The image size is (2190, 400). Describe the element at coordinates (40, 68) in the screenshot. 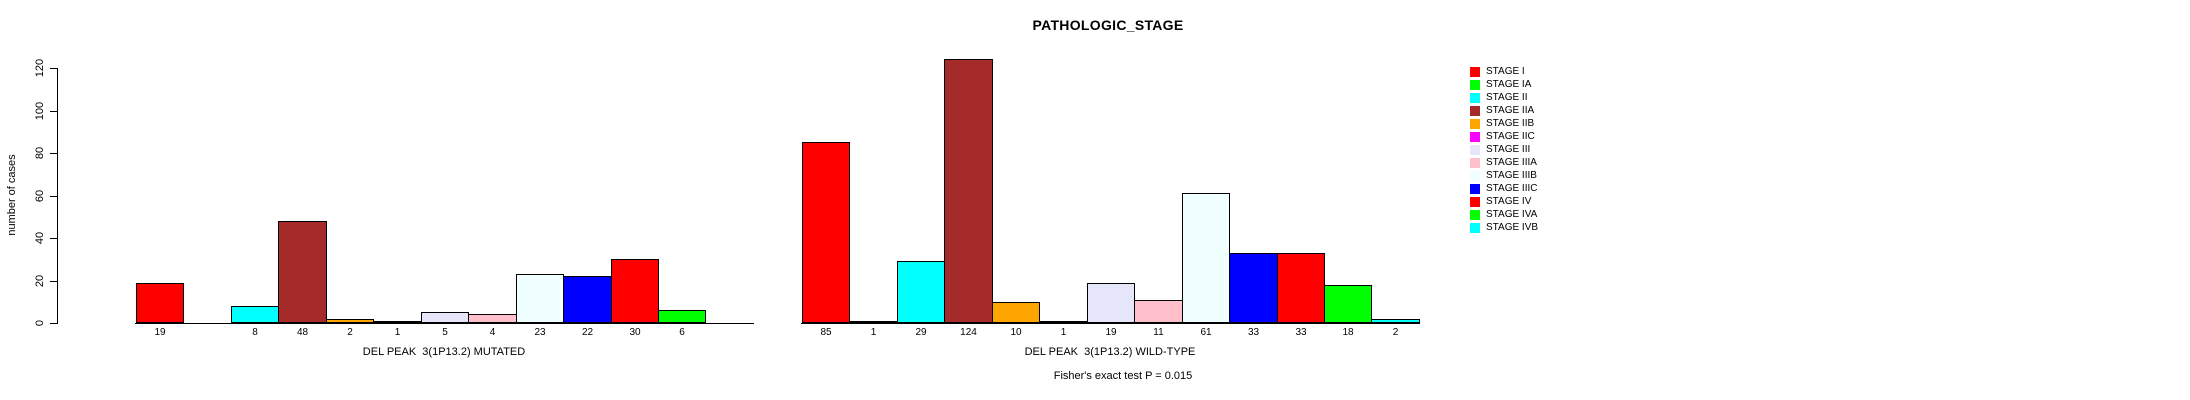

I see `y-tick-label: 120` at that location.